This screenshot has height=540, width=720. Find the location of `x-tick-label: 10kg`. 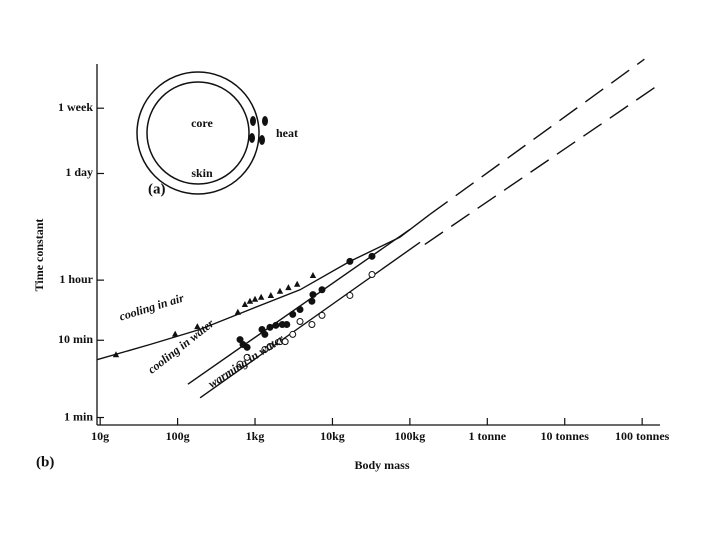

x-tick-label: 10kg is located at coordinates (332, 436).